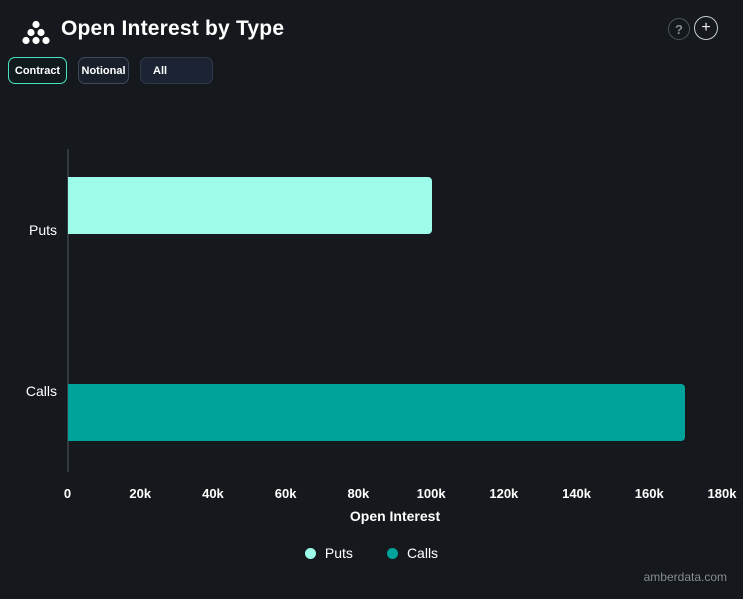 The height and width of the screenshot is (599, 743). I want to click on x-tick-label: 180k, so click(722, 493).